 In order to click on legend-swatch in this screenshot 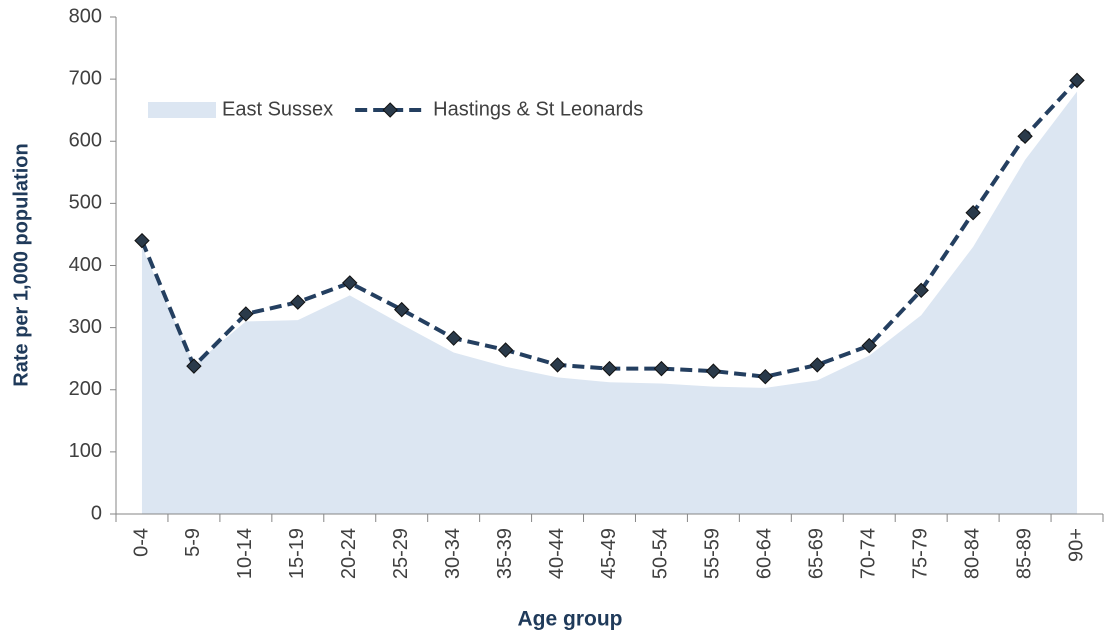, I will do `click(182, 110)`.